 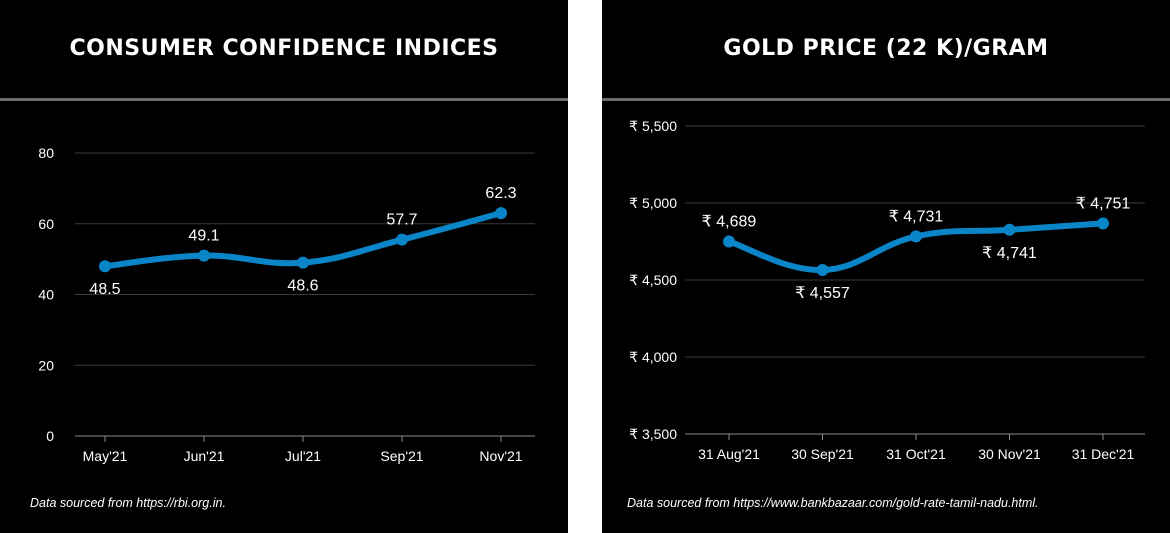 I want to click on data-label: ₹ 4,557, so click(x=822, y=293).